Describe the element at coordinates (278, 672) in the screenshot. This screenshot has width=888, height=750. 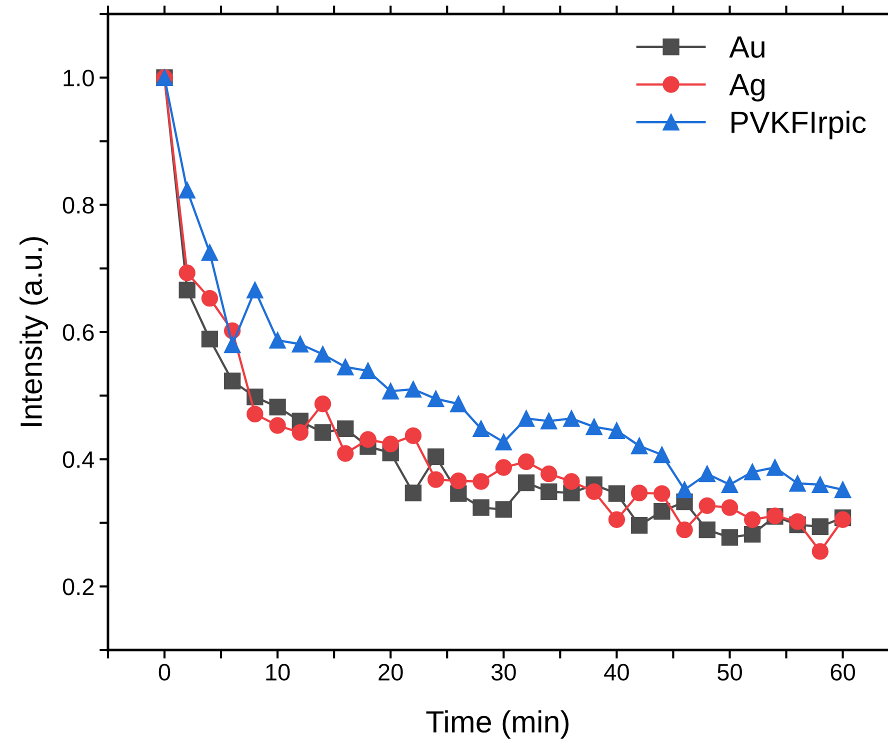
I see `x-tick-label: 10` at that location.